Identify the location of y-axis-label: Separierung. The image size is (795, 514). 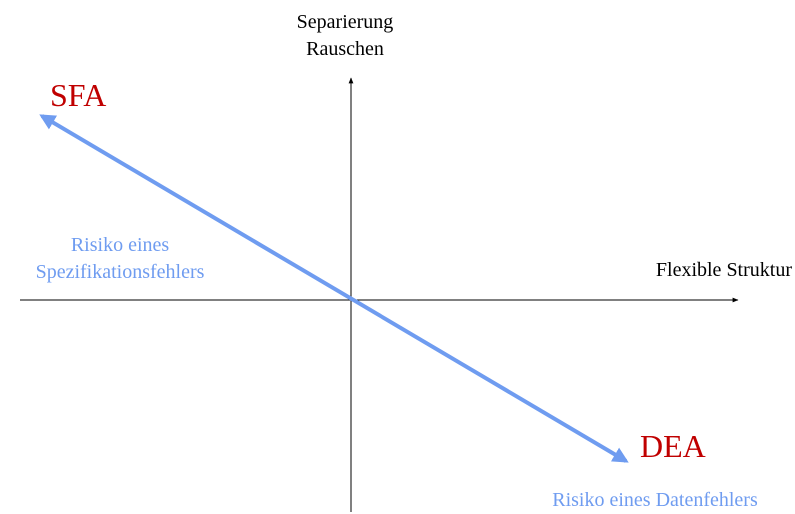
(345, 22).